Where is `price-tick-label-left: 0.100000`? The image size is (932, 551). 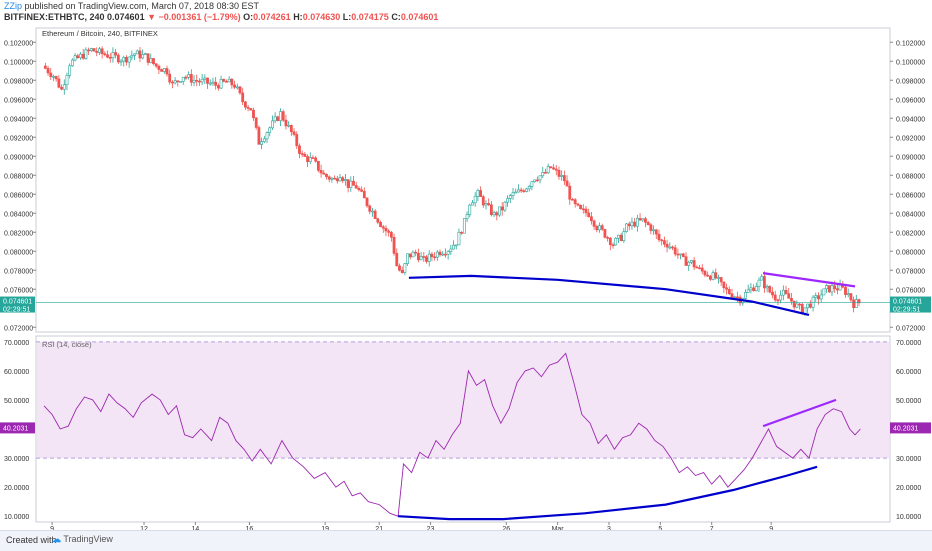 price-tick-label-left: 0.100000 is located at coordinates (18, 62).